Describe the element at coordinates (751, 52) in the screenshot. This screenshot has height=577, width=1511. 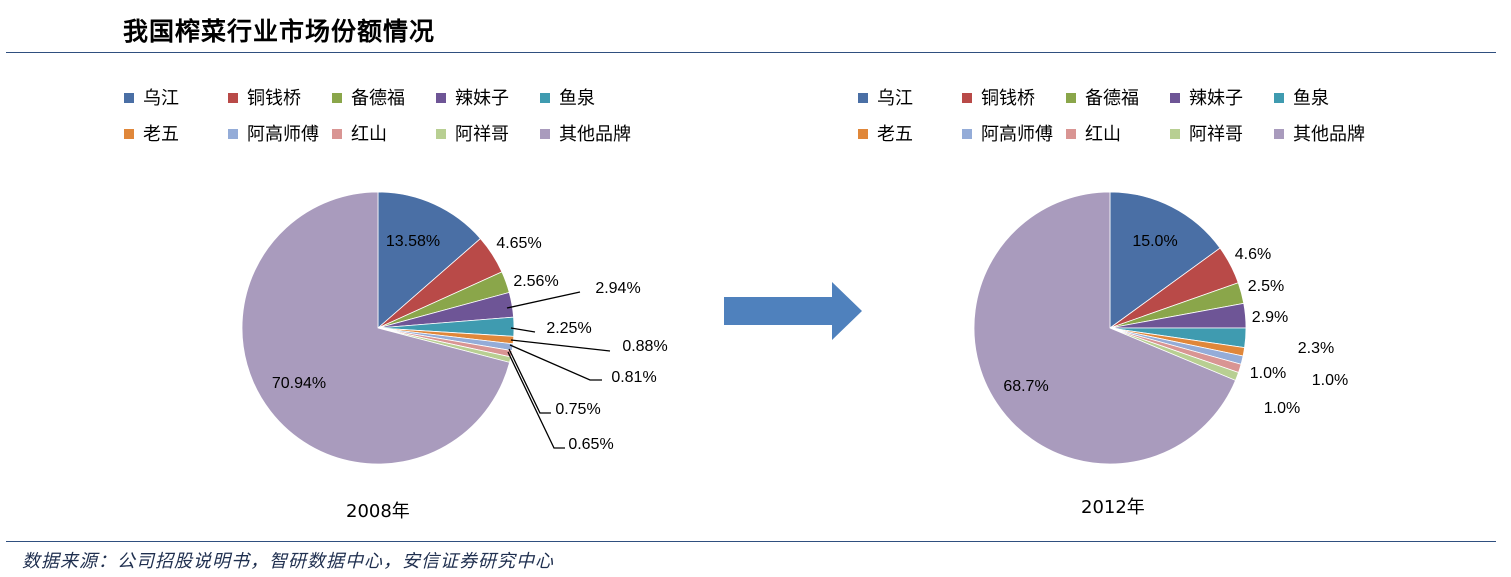
I see `header-divider` at that location.